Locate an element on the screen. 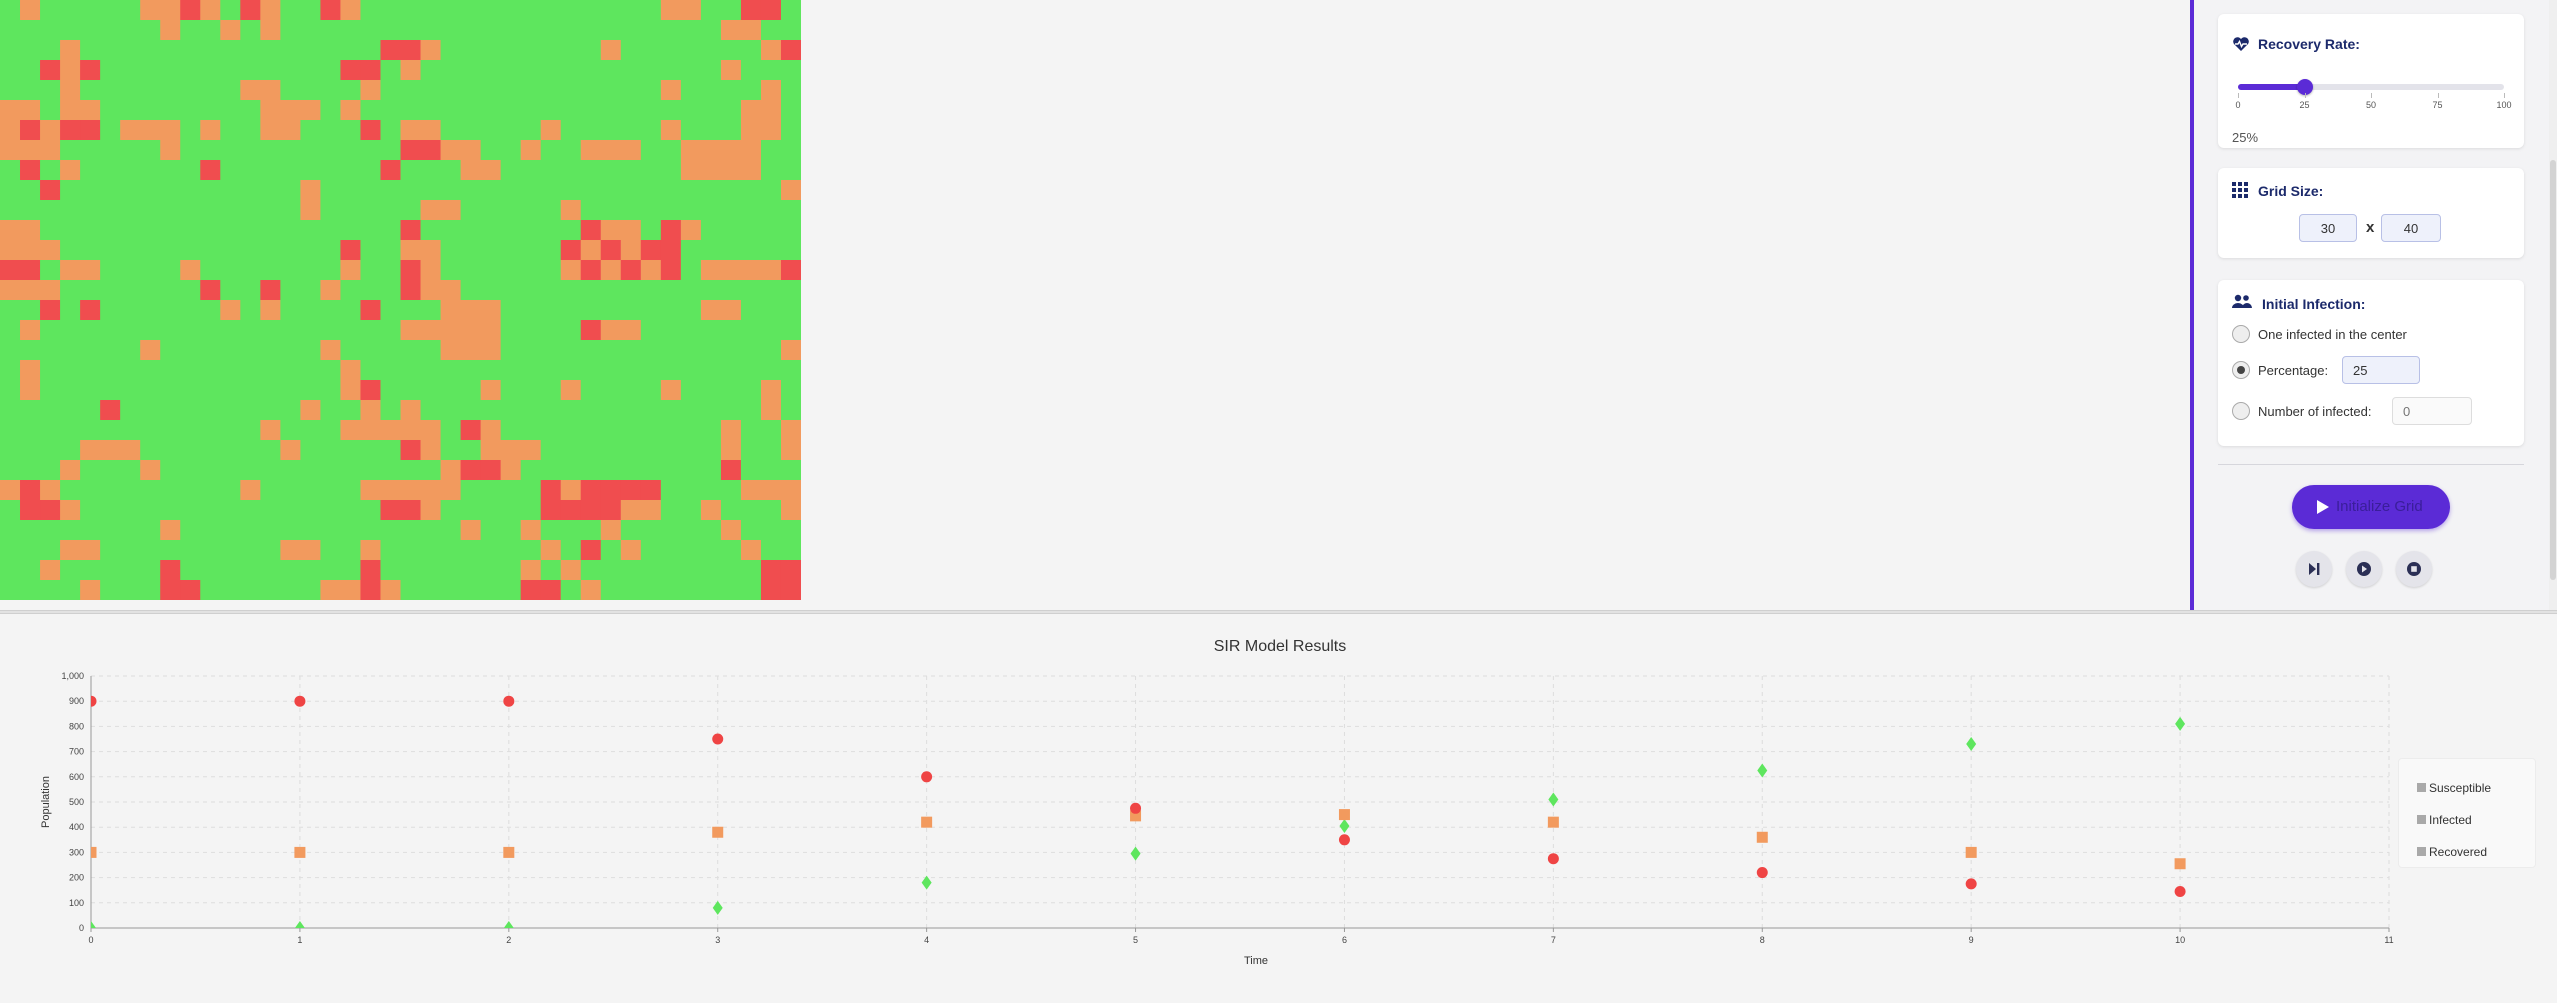 Image resolution: width=2557 pixels, height=1003 pixels. run-button is located at coordinates (2364, 569).